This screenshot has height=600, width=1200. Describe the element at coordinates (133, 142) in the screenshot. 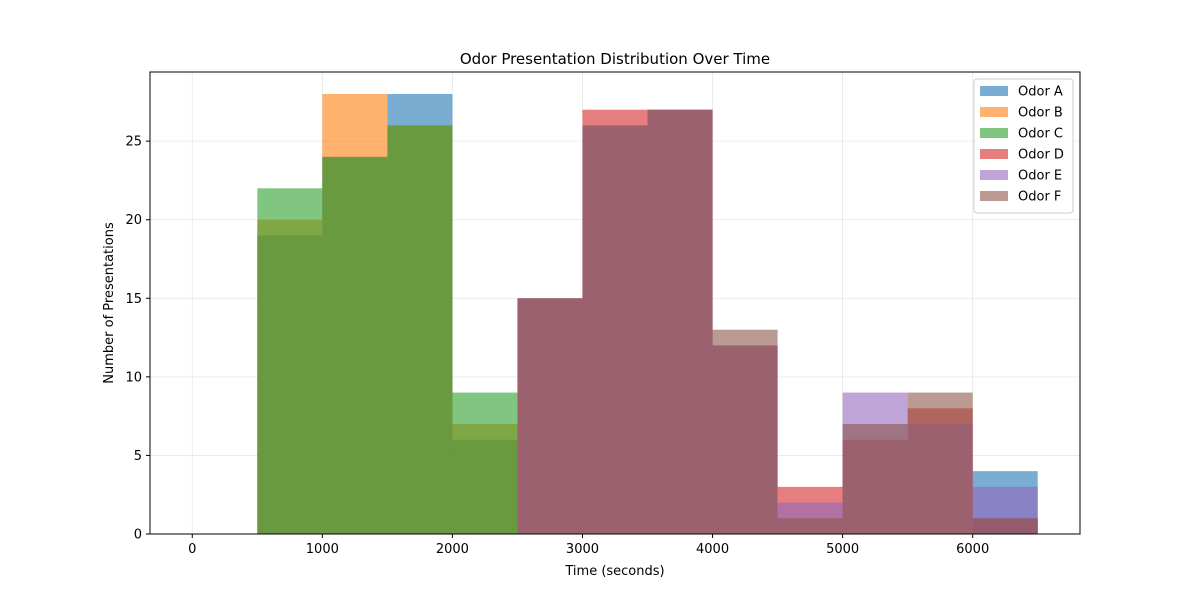

I see `y-tick-label: 25` at that location.